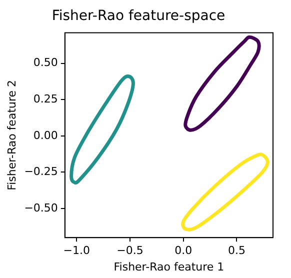  What do you see at coordinates (183, 251) in the screenshot?
I see `x-tick-label: 0.0` at bounding box center [183, 251].